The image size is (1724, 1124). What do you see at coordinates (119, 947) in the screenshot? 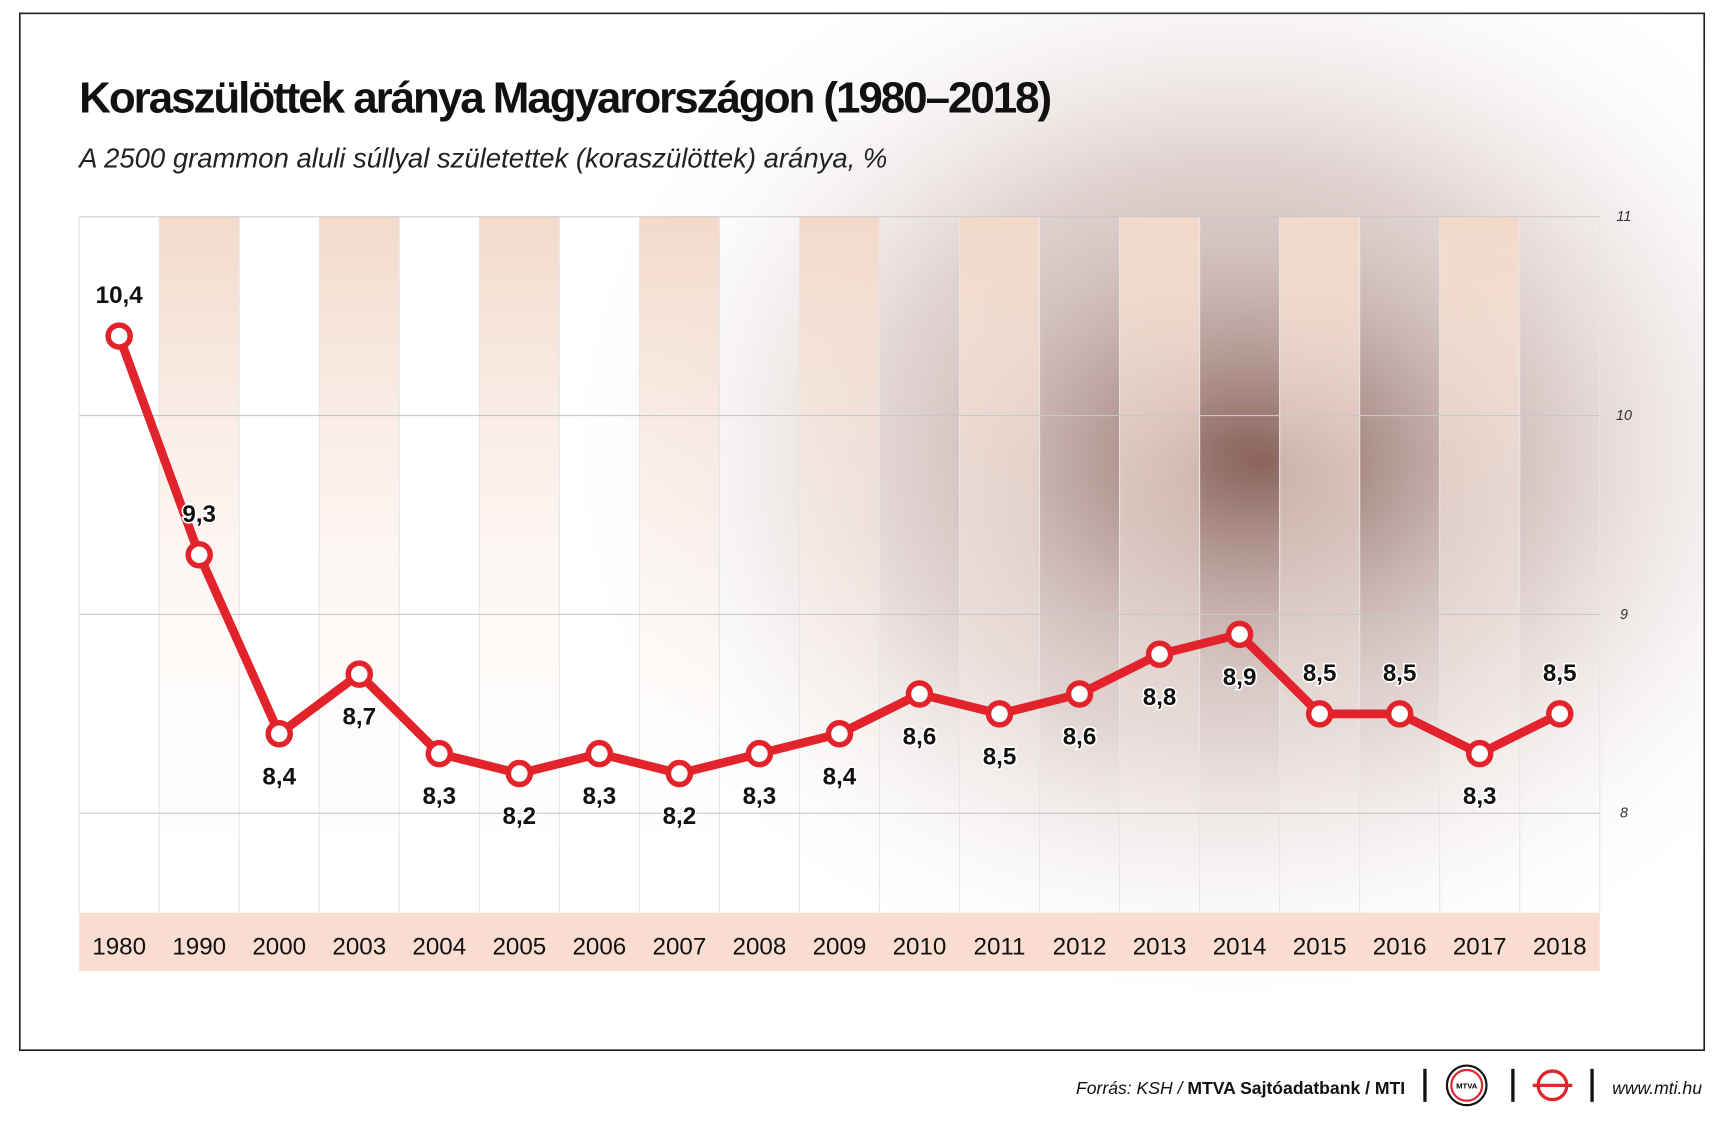
I see `x-tick-label: 1980` at bounding box center [119, 947].